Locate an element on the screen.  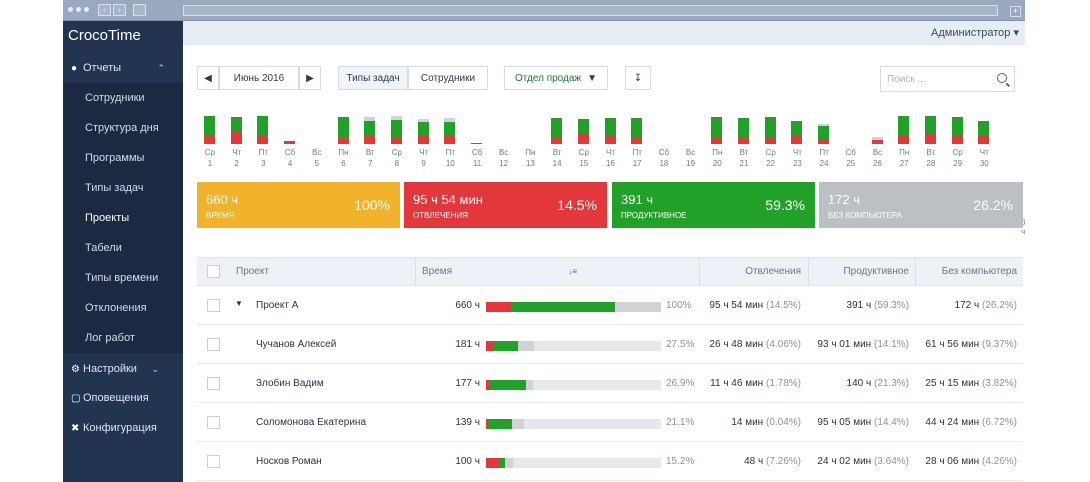
chart-day-label: 24 is located at coordinates (824, 163).